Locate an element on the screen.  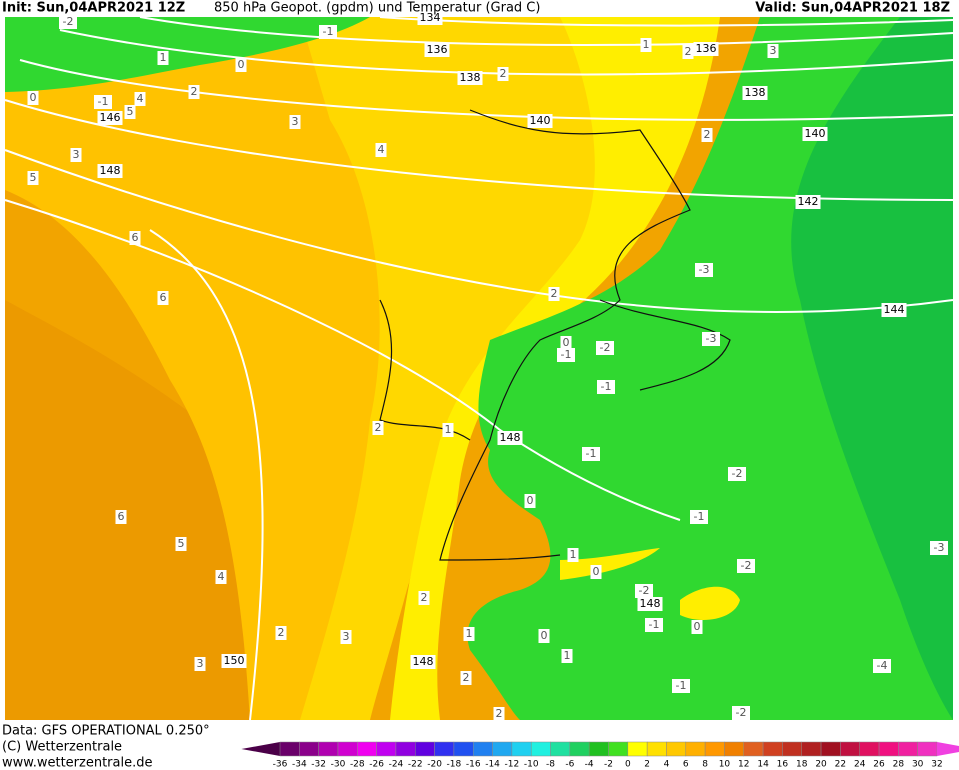
geopotential-label: 144 is located at coordinates (894, 309).